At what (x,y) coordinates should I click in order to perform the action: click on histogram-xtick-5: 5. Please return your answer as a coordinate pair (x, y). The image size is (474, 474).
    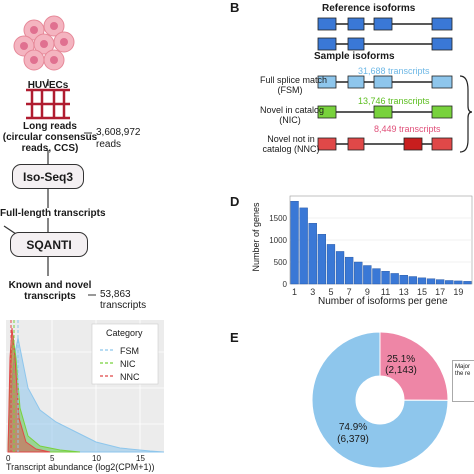
    Looking at the image, I should click on (330, 292).